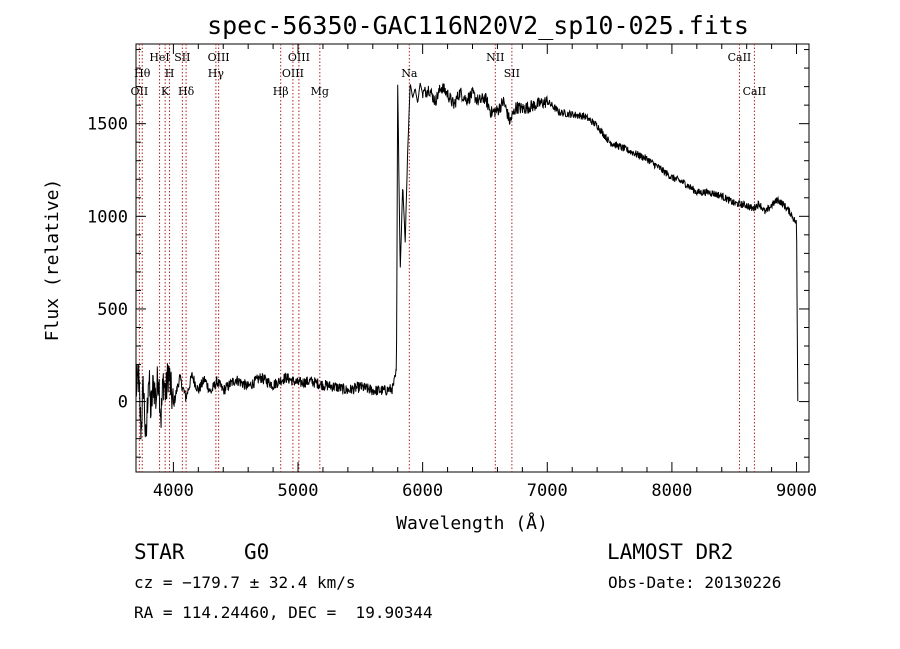 The width and height of the screenshot is (900, 649). Describe the element at coordinates (299, 57) in the screenshot. I see `marker-label-10: OIII` at that location.